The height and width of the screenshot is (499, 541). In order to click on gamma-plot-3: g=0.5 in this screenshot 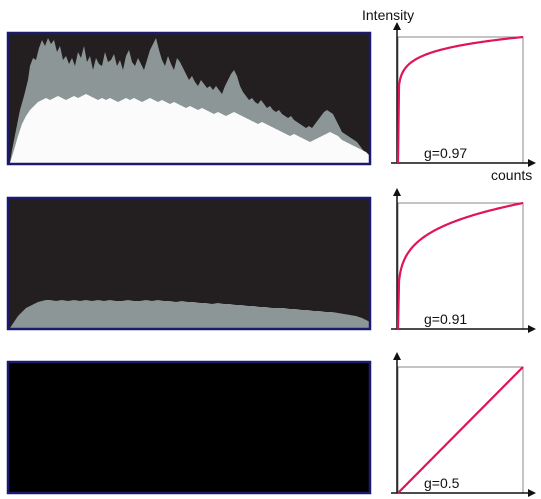, I will do `click(463, 424)`.